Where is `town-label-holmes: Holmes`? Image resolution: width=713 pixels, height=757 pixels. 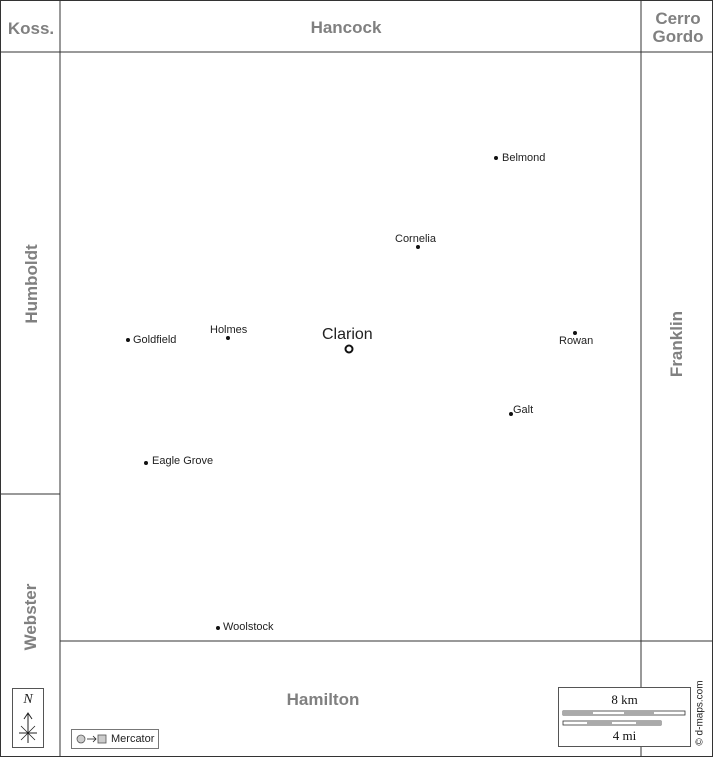 town-label-holmes: Holmes is located at coordinates (229, 330).